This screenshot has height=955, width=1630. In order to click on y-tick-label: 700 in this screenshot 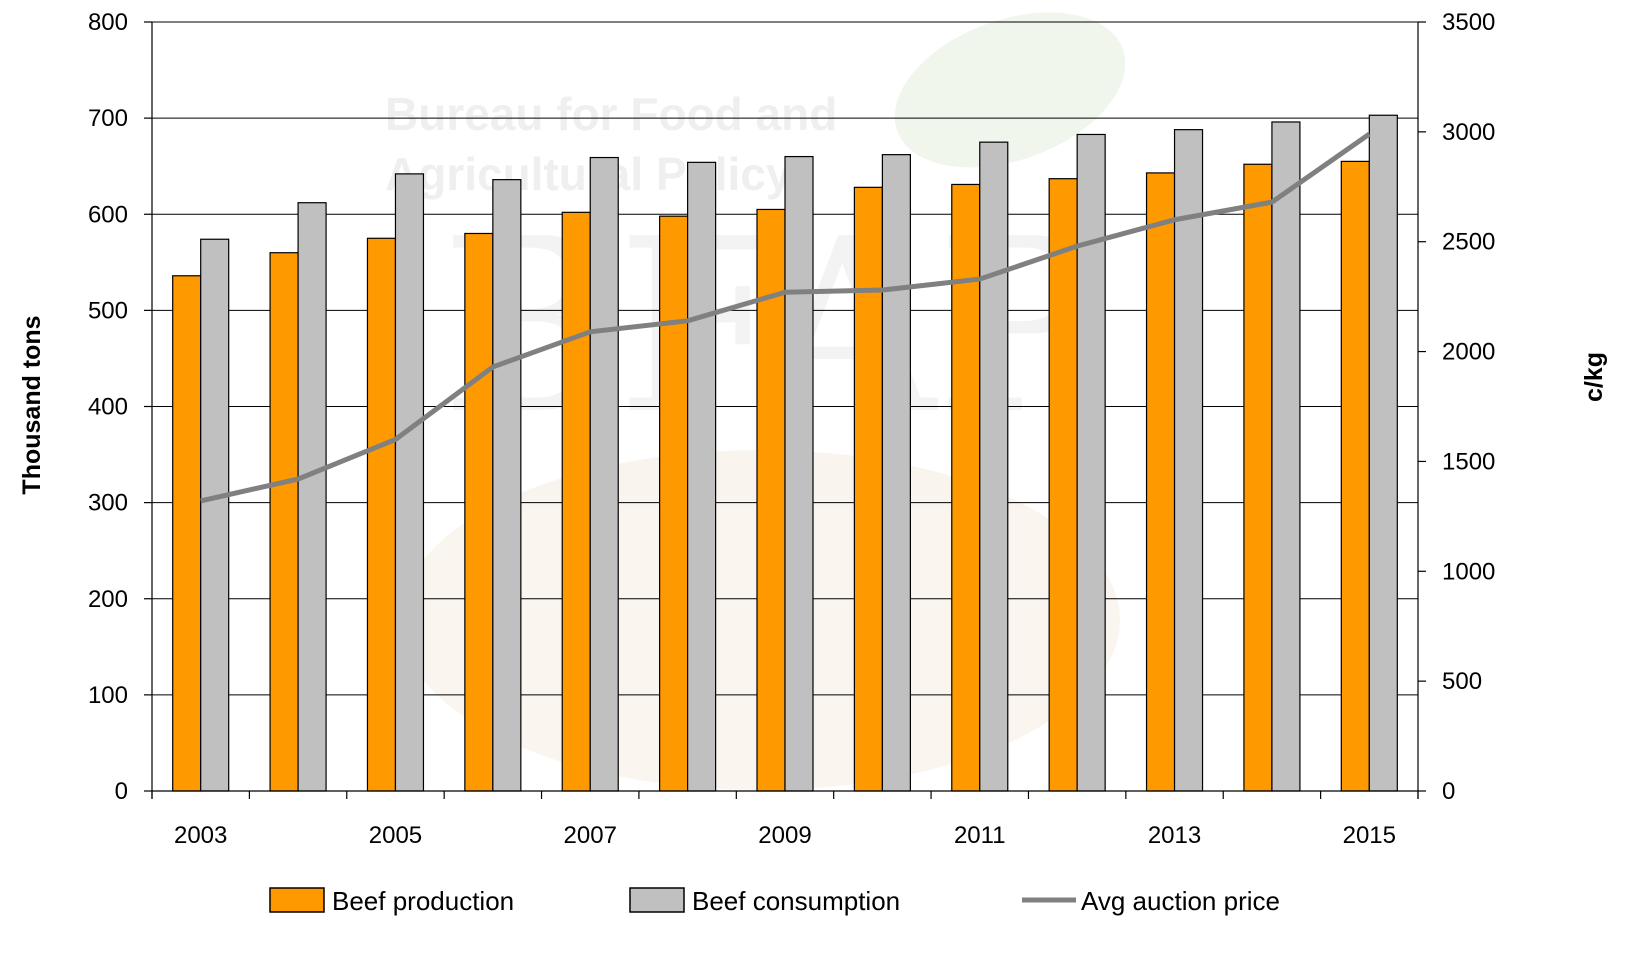, I will do `click(108, 118)`.